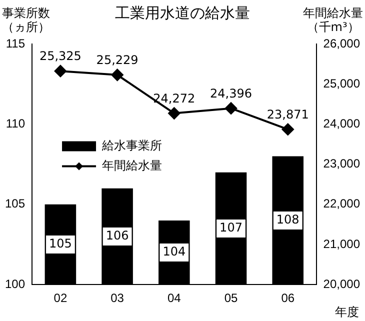  I want to click on x-tick-label: 05, so click(231, 298).